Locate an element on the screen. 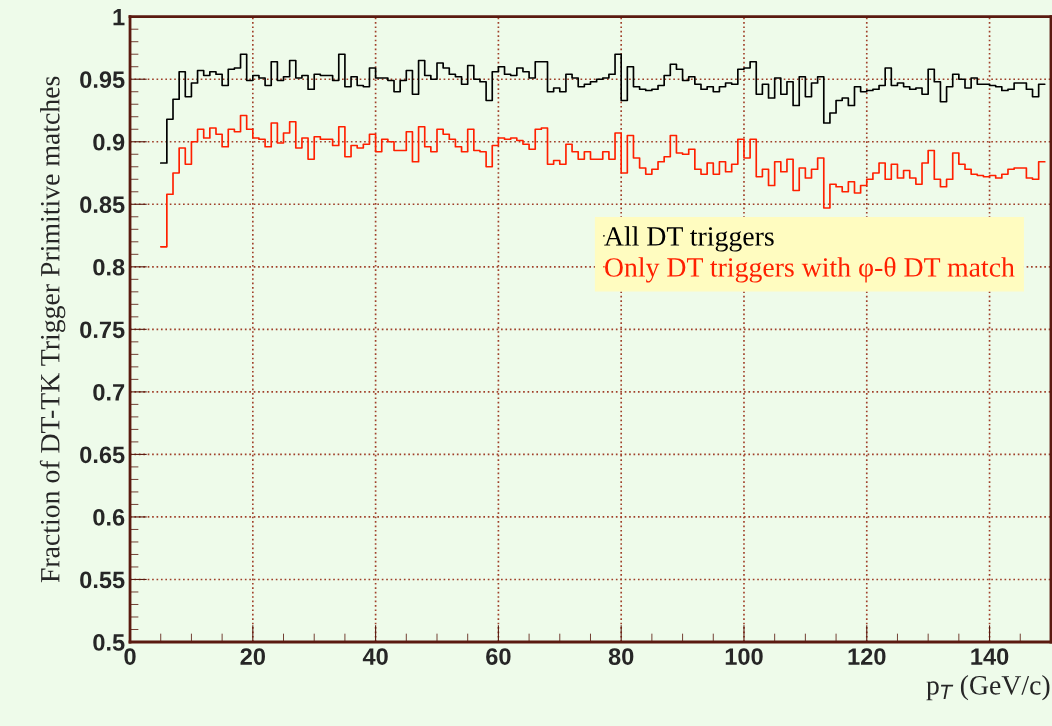 This screenshot has height=726, width=1052. x-tick-label: 80 is located at coordinates (621, 656).